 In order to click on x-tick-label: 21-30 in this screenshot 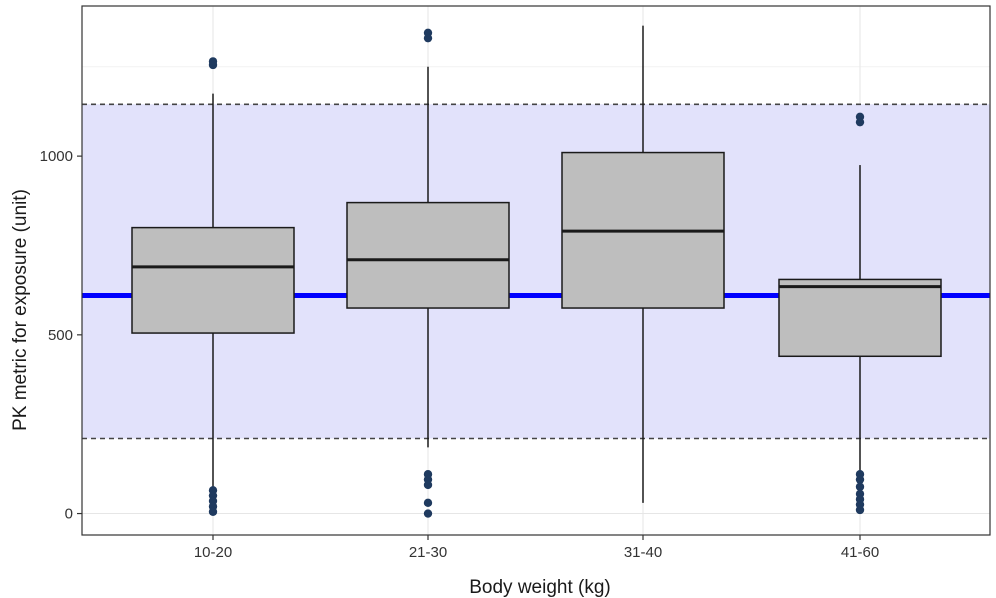, I will do `click(428, 552)`.